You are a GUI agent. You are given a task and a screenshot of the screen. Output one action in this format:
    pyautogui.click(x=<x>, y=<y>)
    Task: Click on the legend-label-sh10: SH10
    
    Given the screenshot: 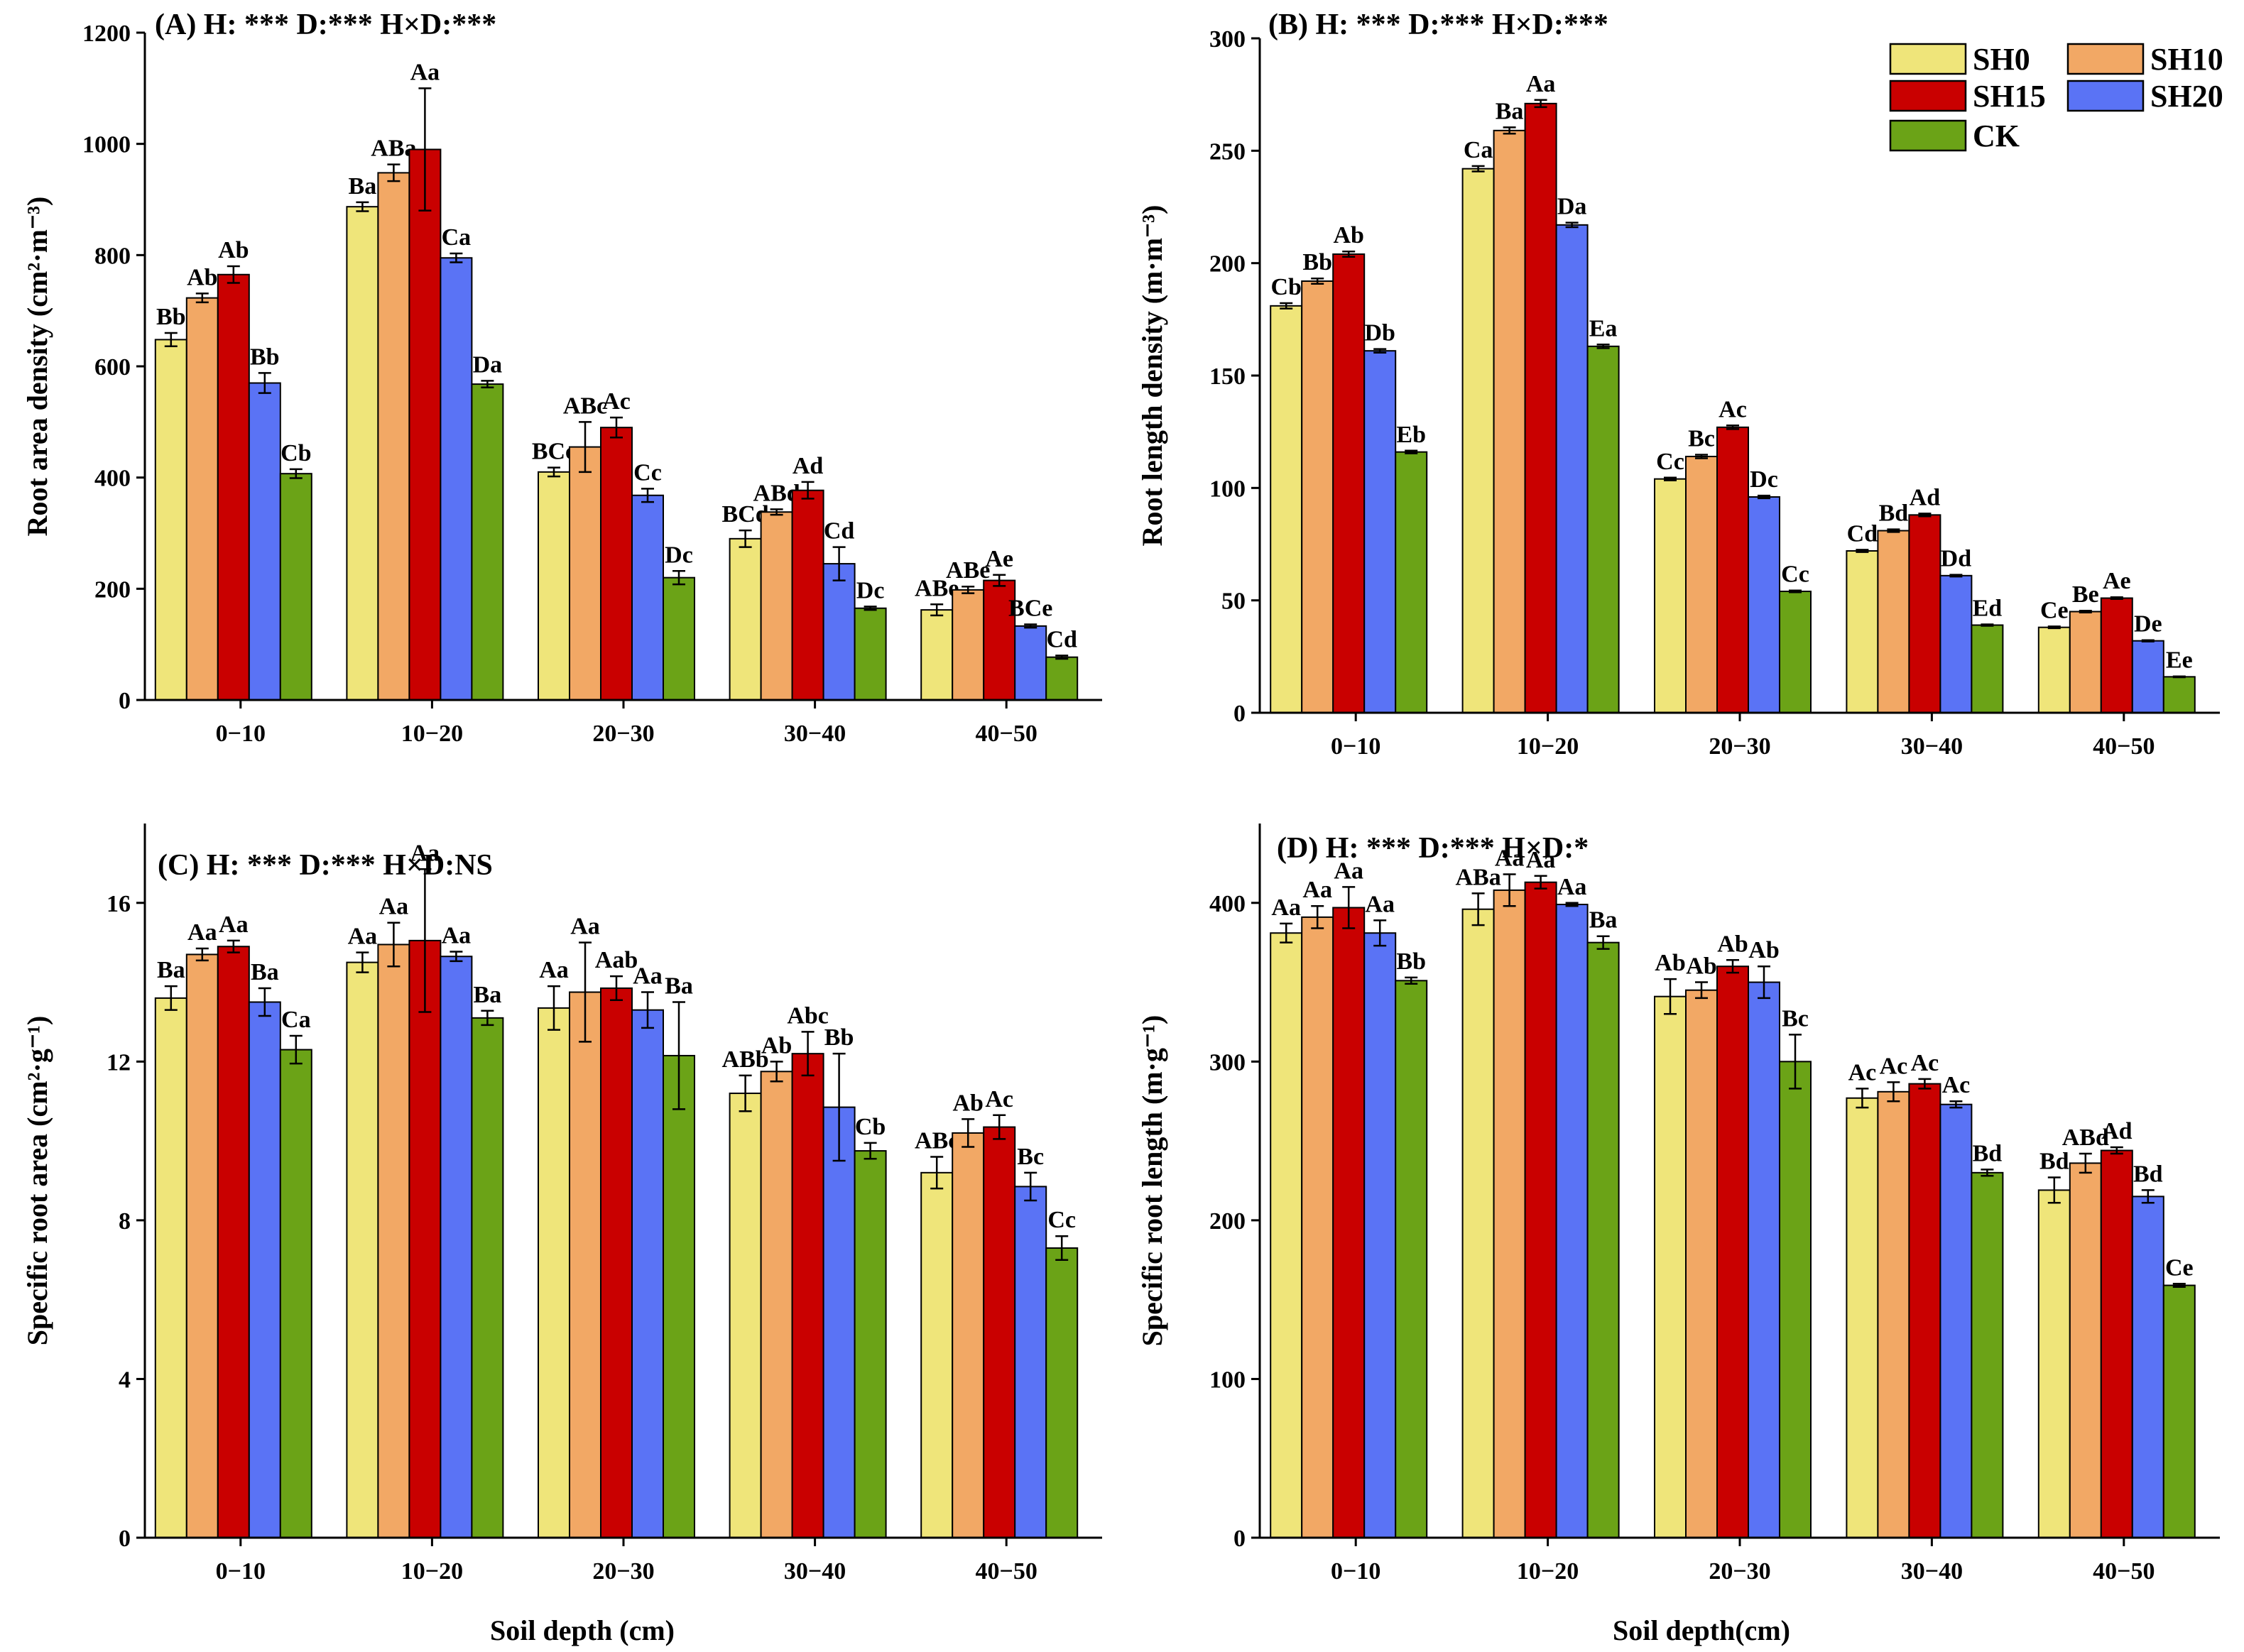 What is the action you would take?
    pyautogui.click(x=2186, y=60)
    